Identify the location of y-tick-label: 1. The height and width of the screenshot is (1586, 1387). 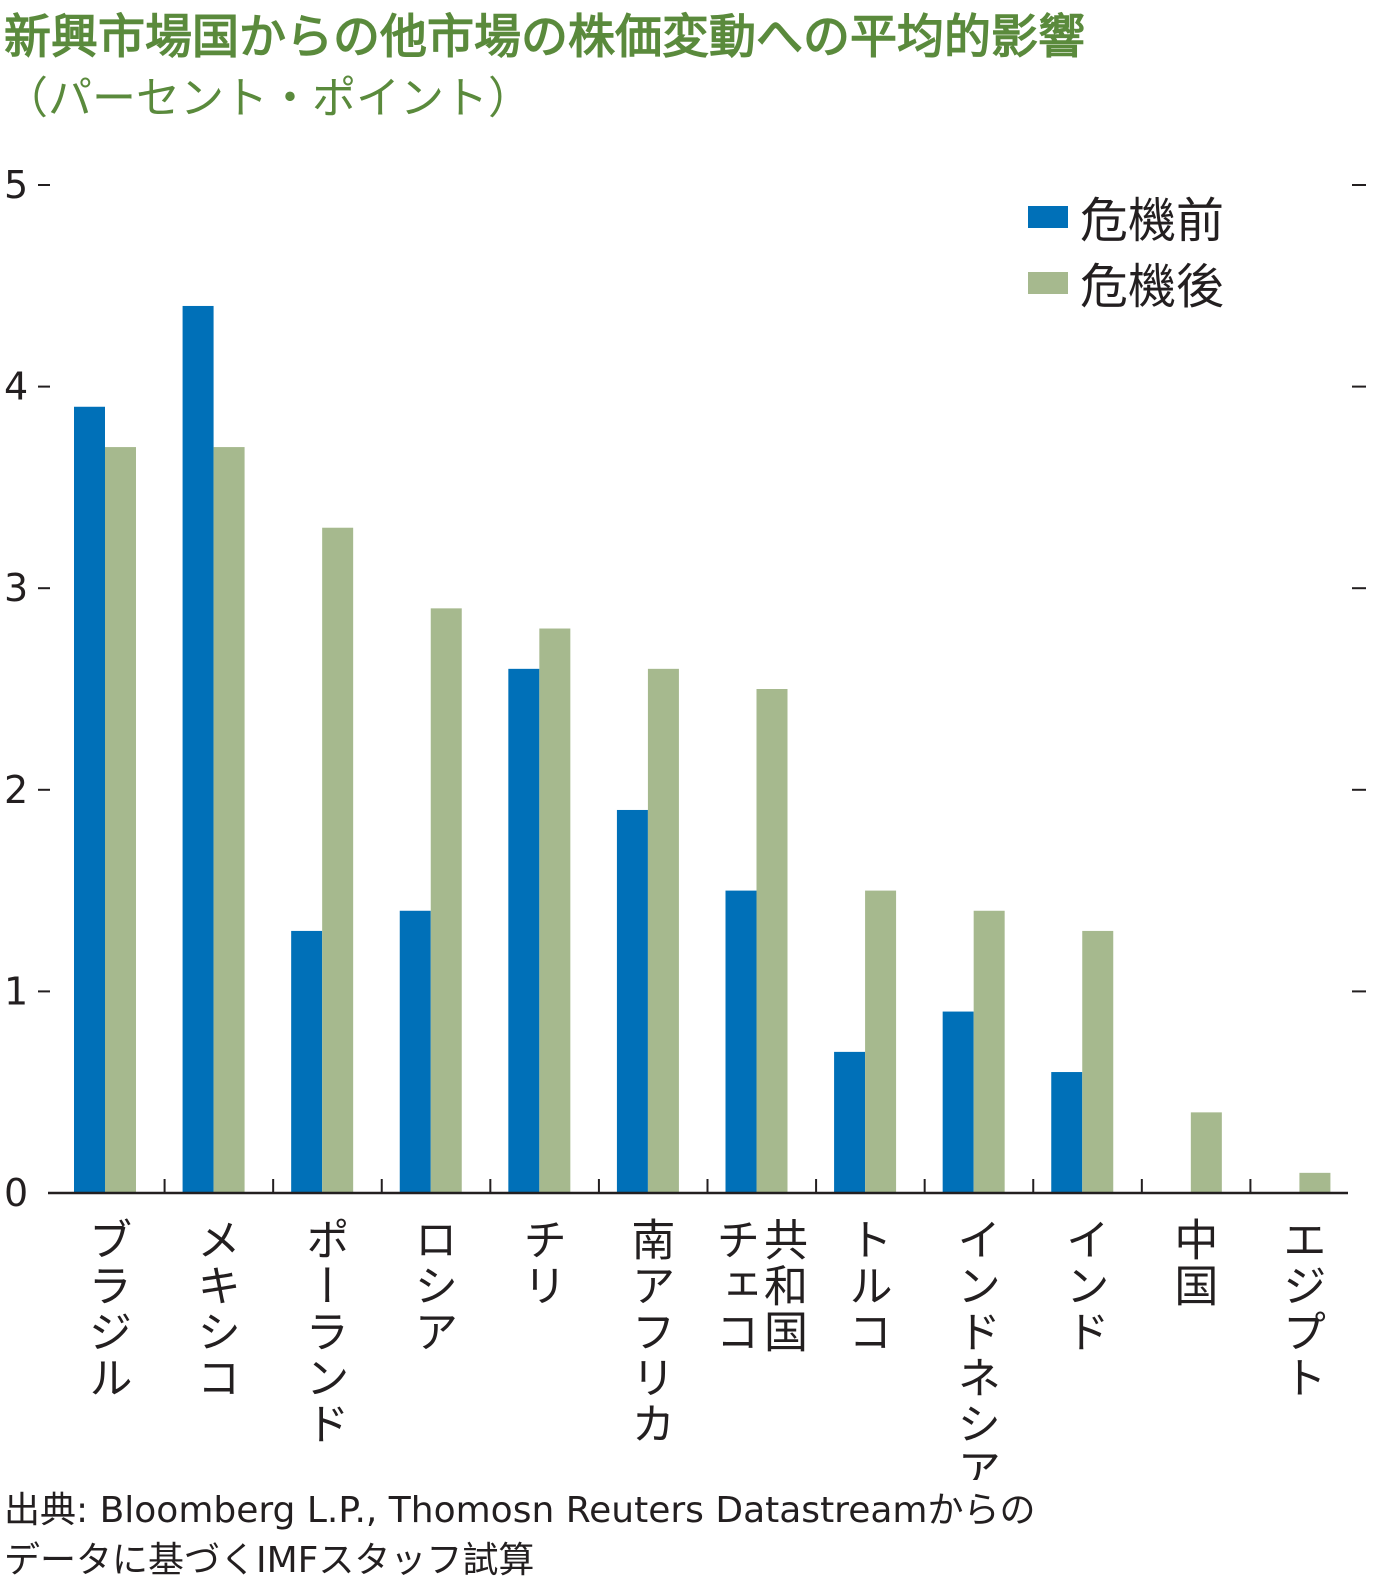
(16, 991).